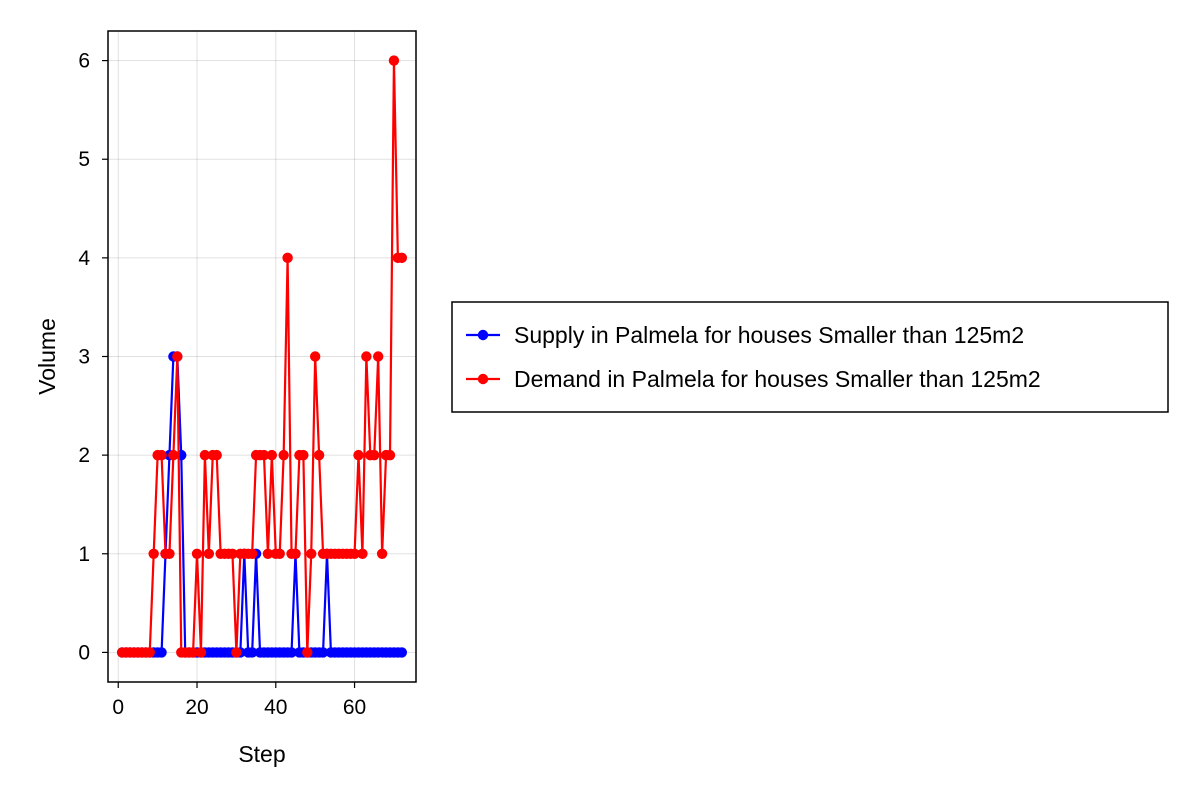 The image size is (1200, 800). What do you see at coordinates (261, 754) in the screenshot?
I see `x-axis-title: Step` at bounding box center [261, 754].